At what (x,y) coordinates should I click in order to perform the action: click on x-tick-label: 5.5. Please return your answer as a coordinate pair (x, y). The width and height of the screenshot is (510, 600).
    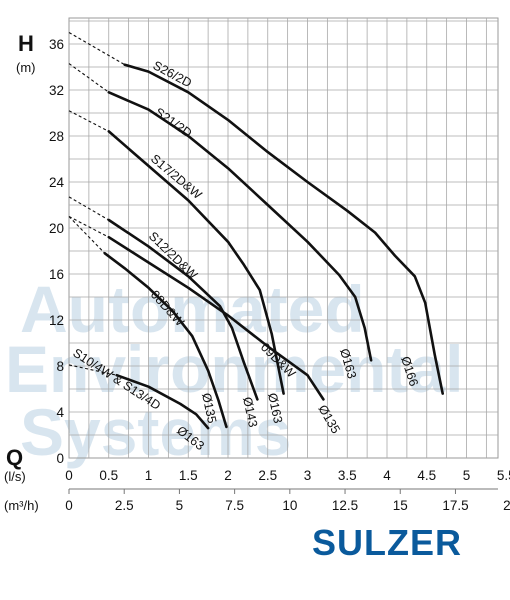
    Looking at the image, I should click on (503, 475).